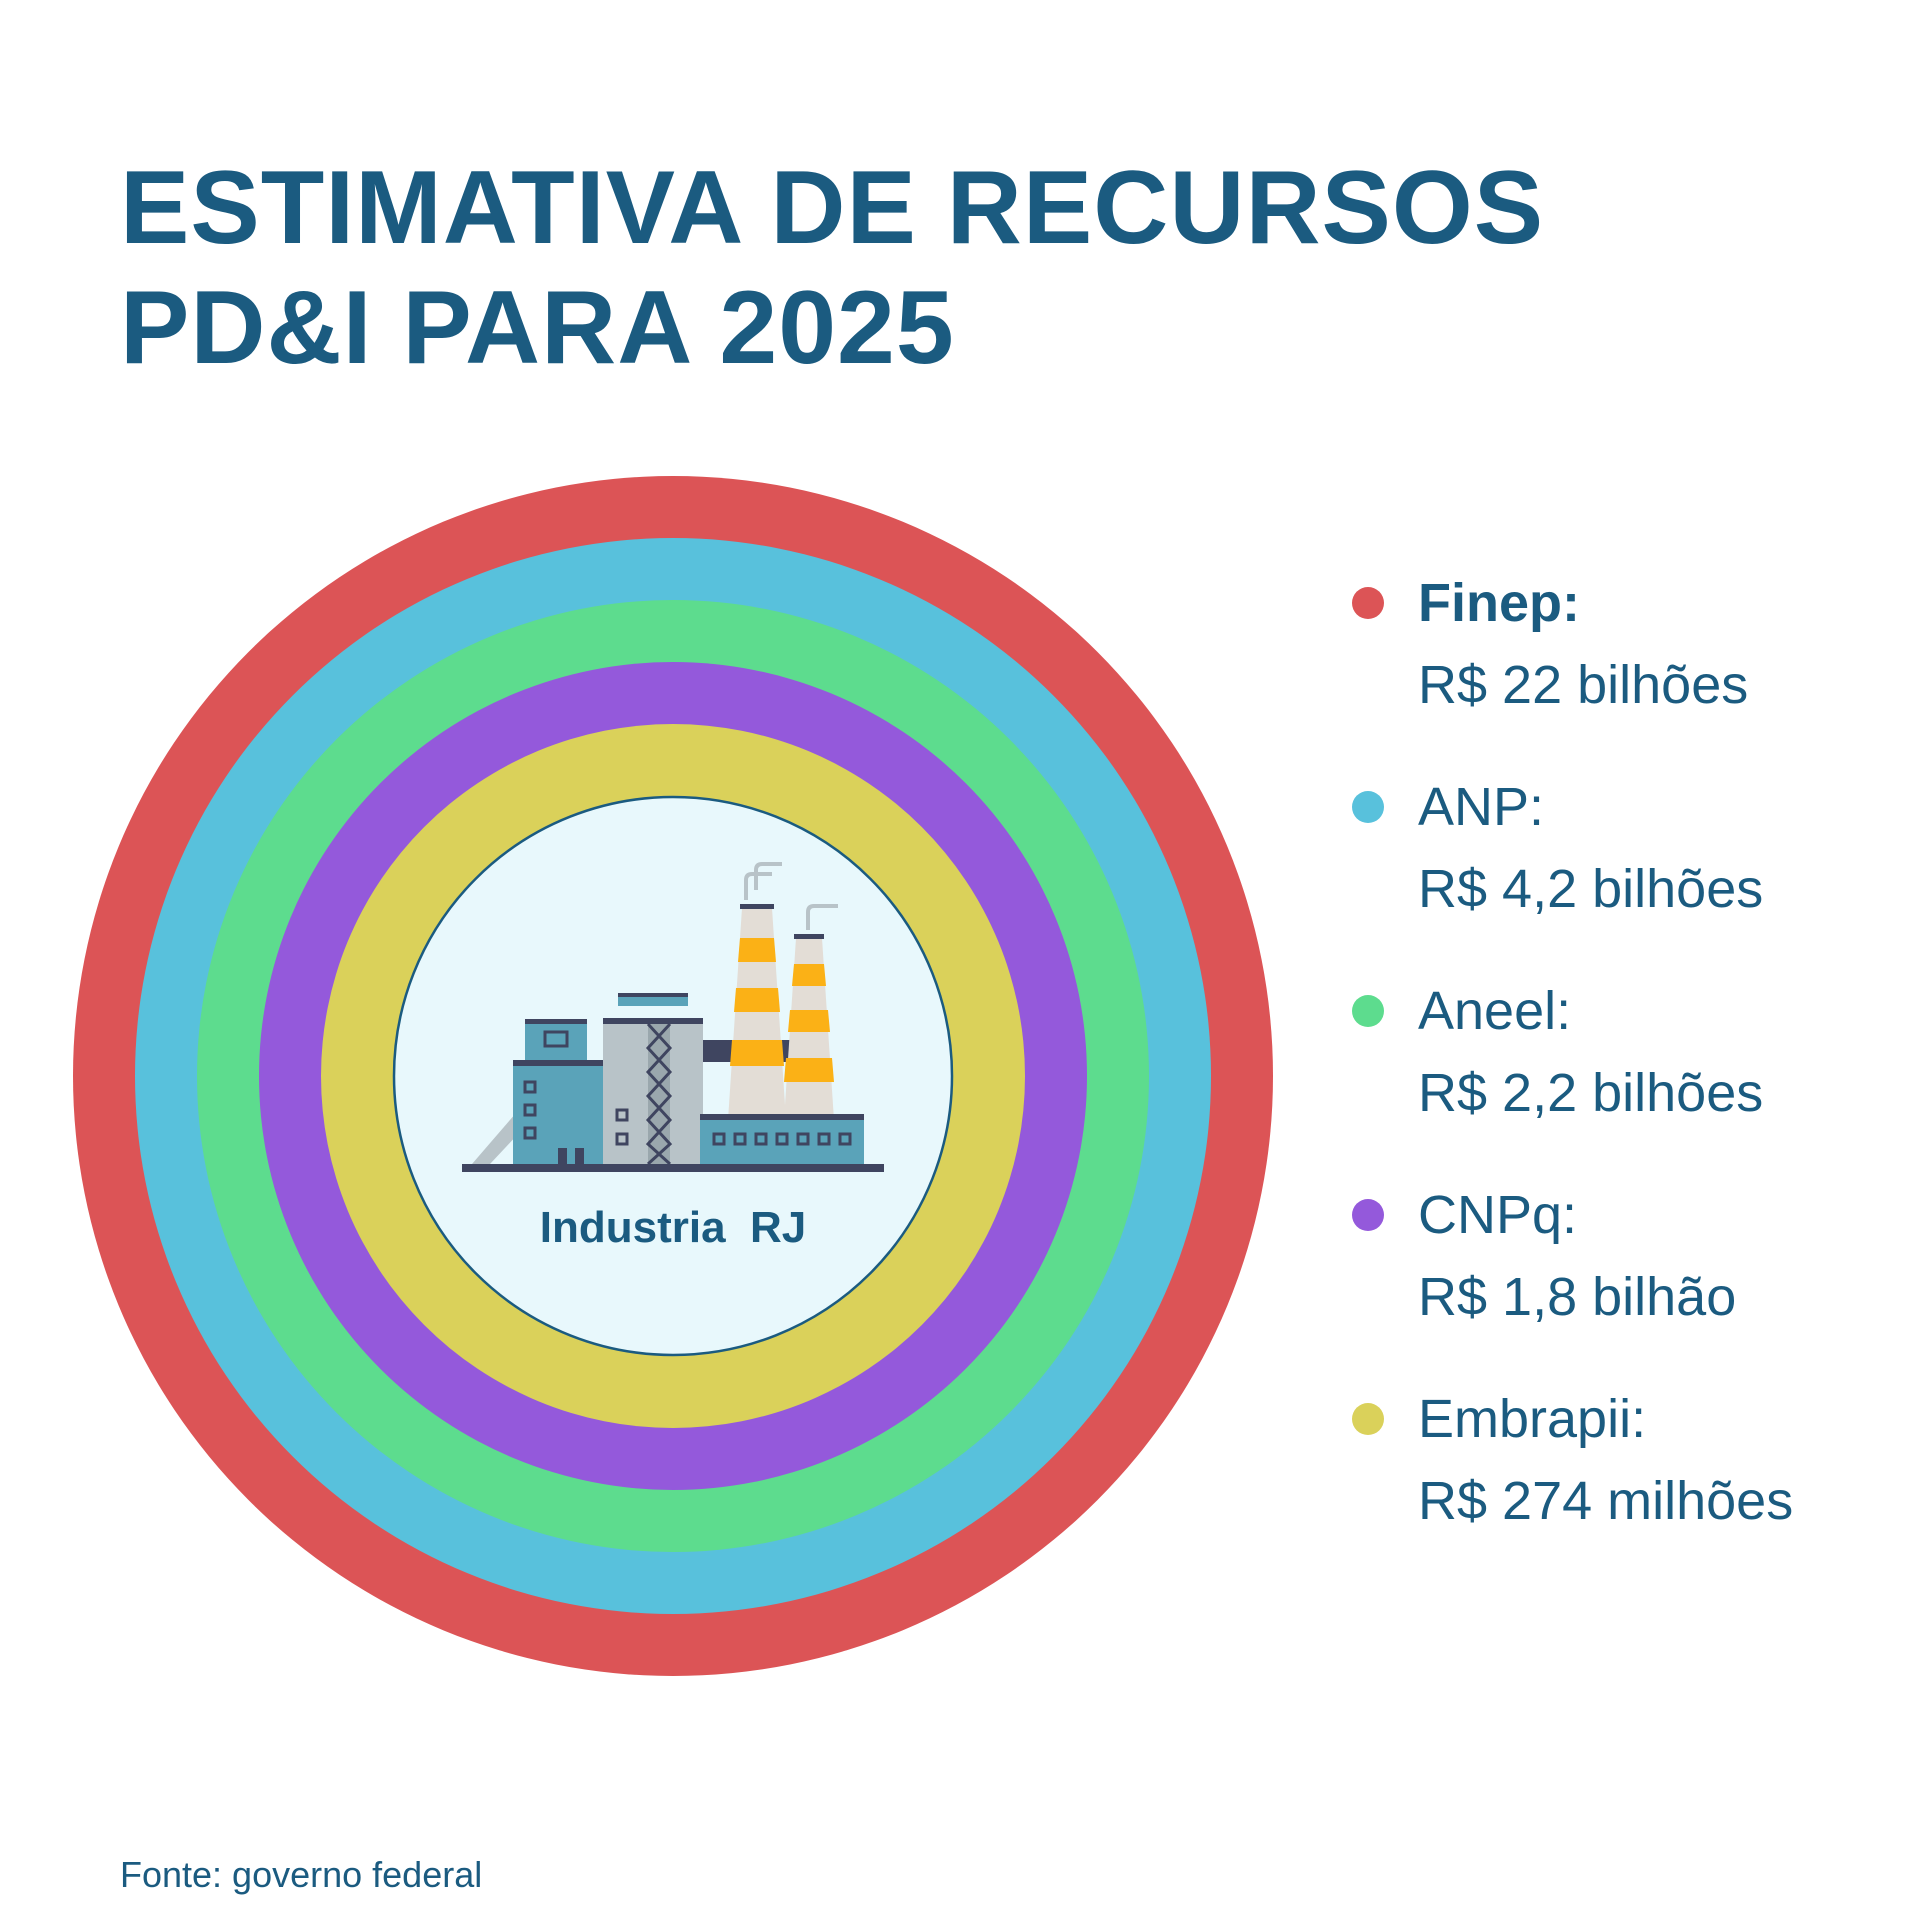 Image resolution: width=1920 pixels, height=1927 pixels. I want to click on legend-label: Aneel:, so click(1495, 1011).